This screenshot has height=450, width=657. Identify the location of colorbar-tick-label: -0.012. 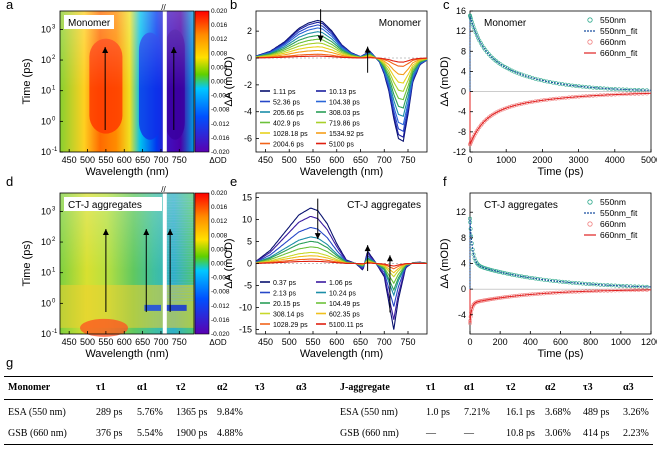
(220, 124).